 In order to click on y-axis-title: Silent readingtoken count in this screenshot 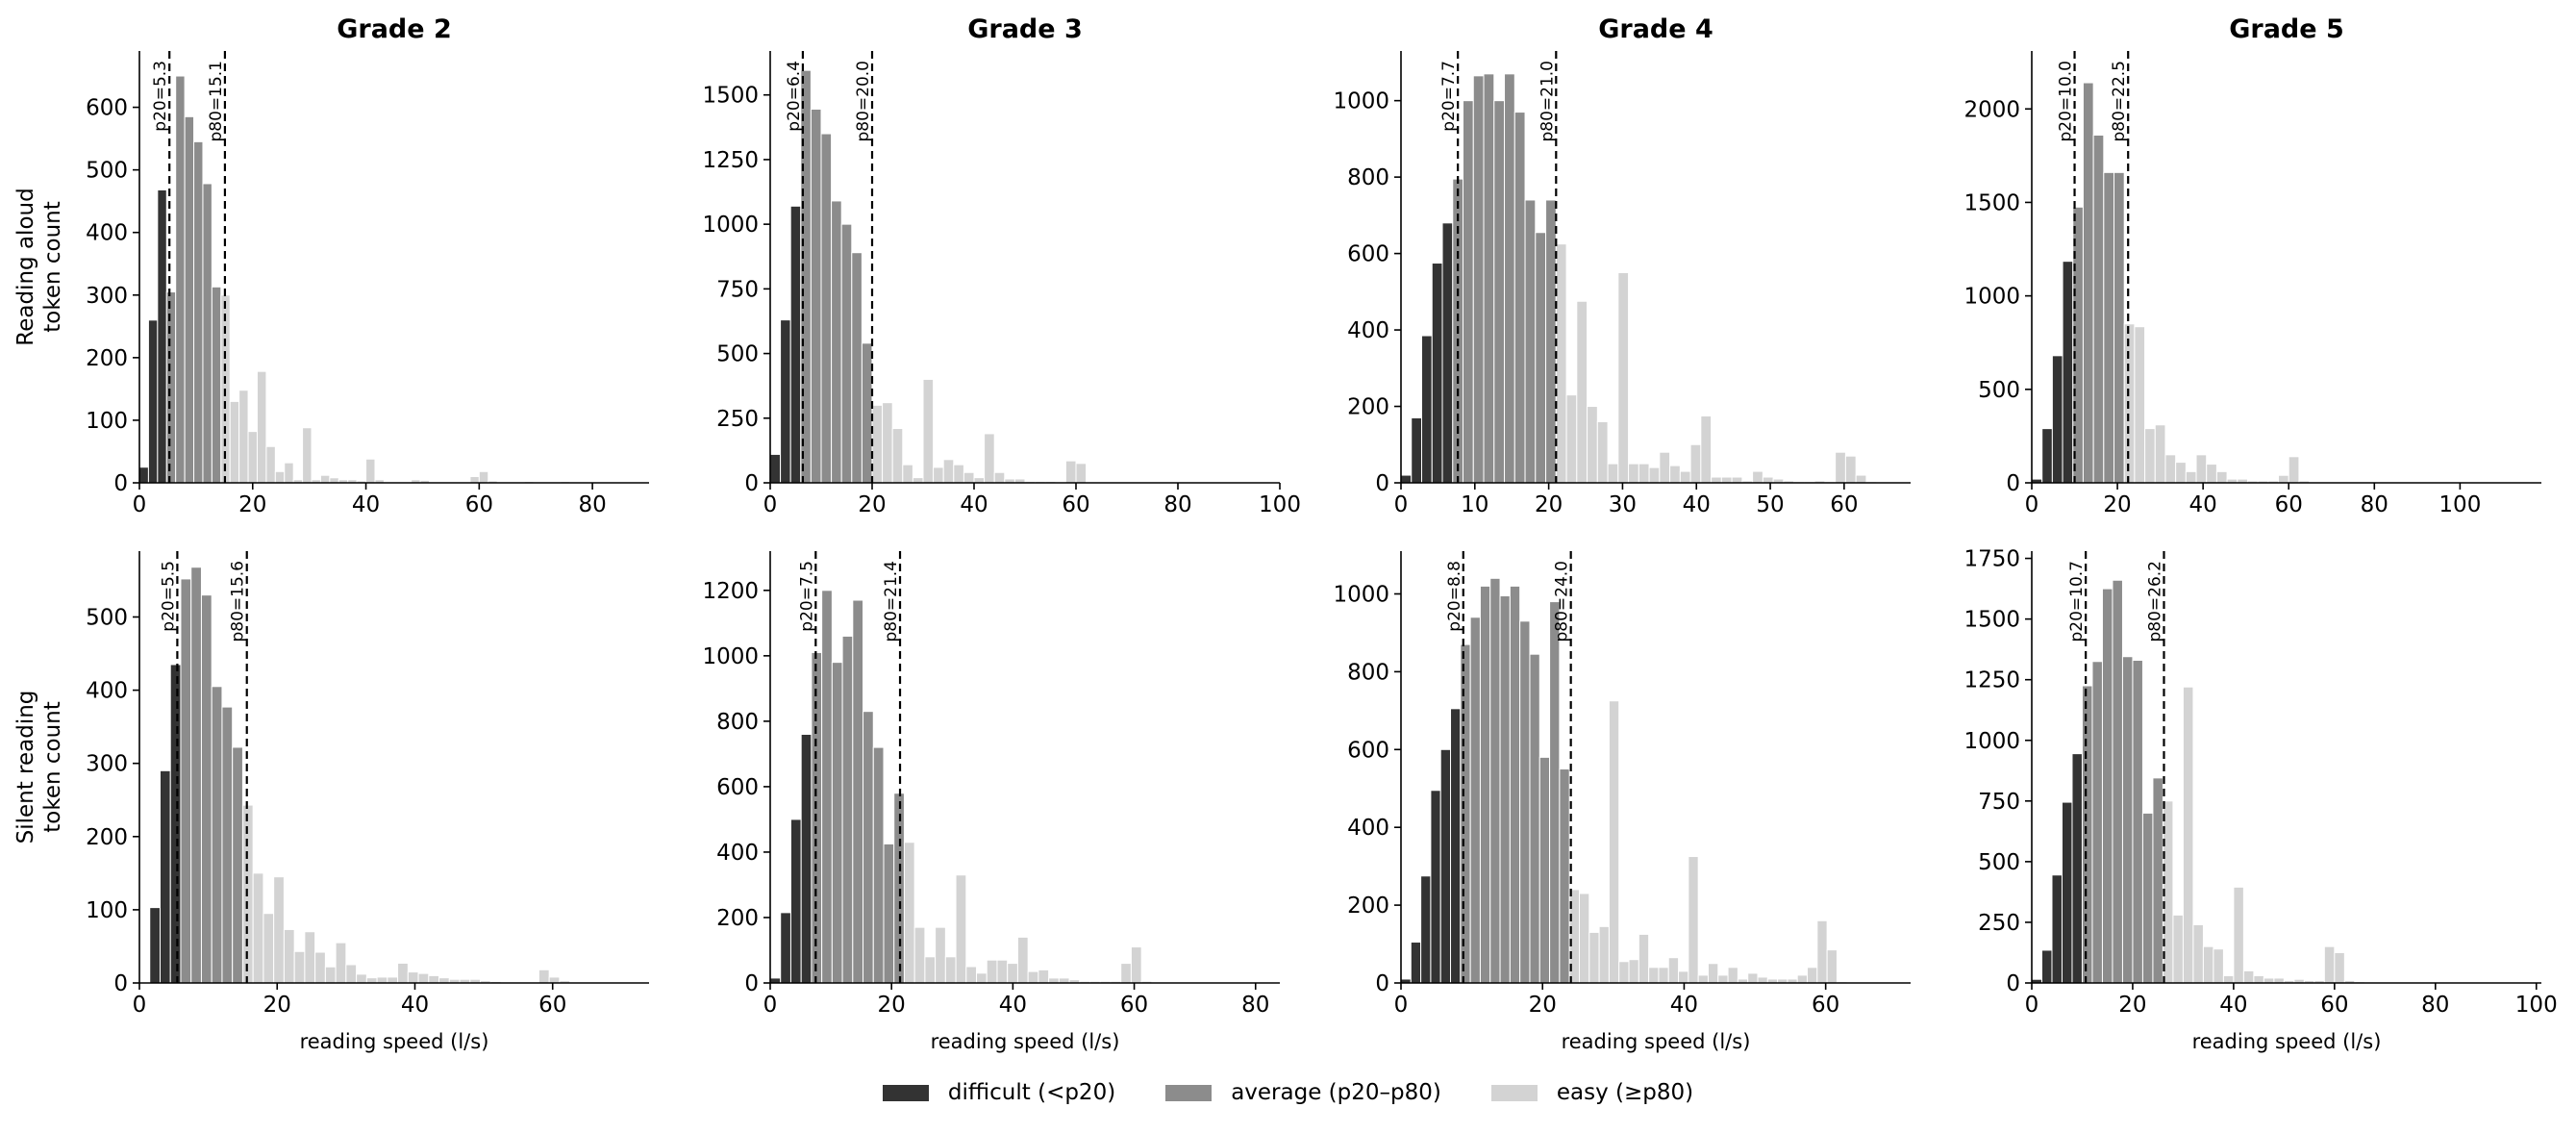, I will do `click(39, 767)`.